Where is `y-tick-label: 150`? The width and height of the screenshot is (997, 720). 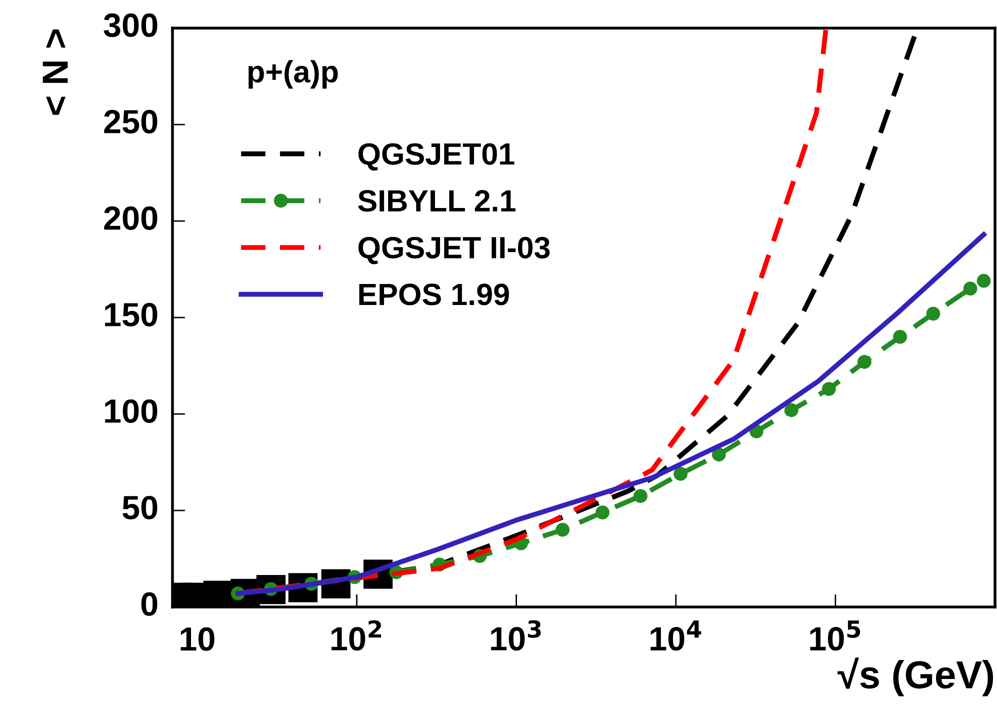
y-tick-label: 150 is located at coordinates (131, 314).